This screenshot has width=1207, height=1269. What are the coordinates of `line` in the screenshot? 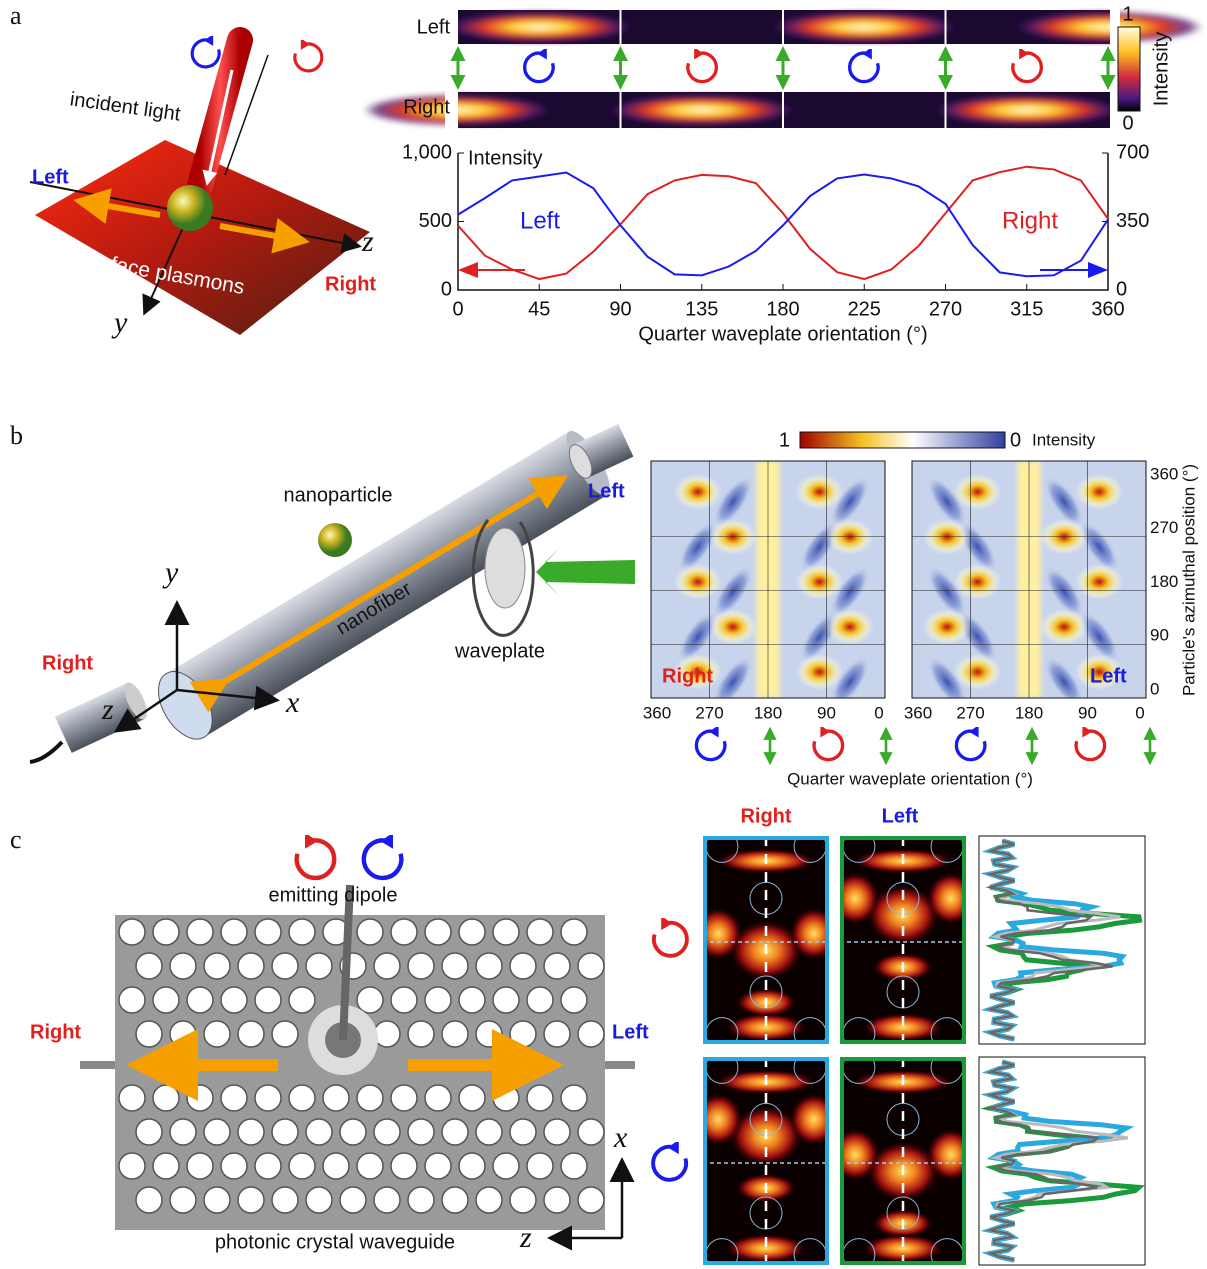 It's located at (145, 710).